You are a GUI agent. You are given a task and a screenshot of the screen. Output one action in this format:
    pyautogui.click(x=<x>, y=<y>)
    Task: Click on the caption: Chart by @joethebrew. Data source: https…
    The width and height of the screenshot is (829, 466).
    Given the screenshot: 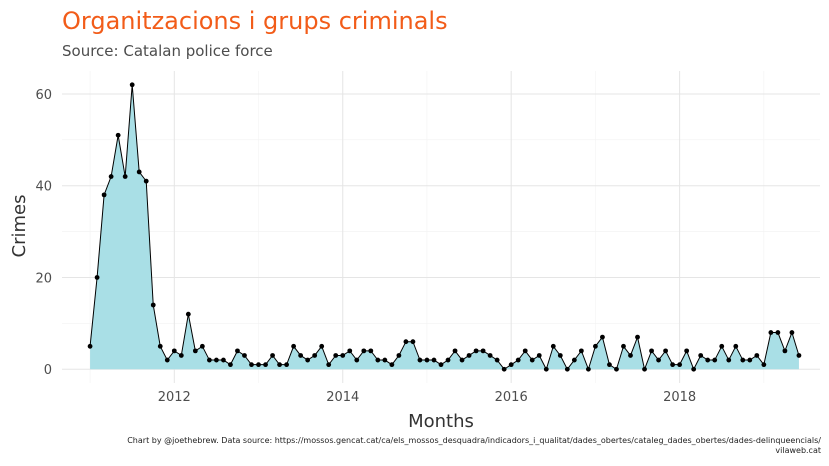 What is the action you would take?
    pyautogui.click(x=474, y=446)
    